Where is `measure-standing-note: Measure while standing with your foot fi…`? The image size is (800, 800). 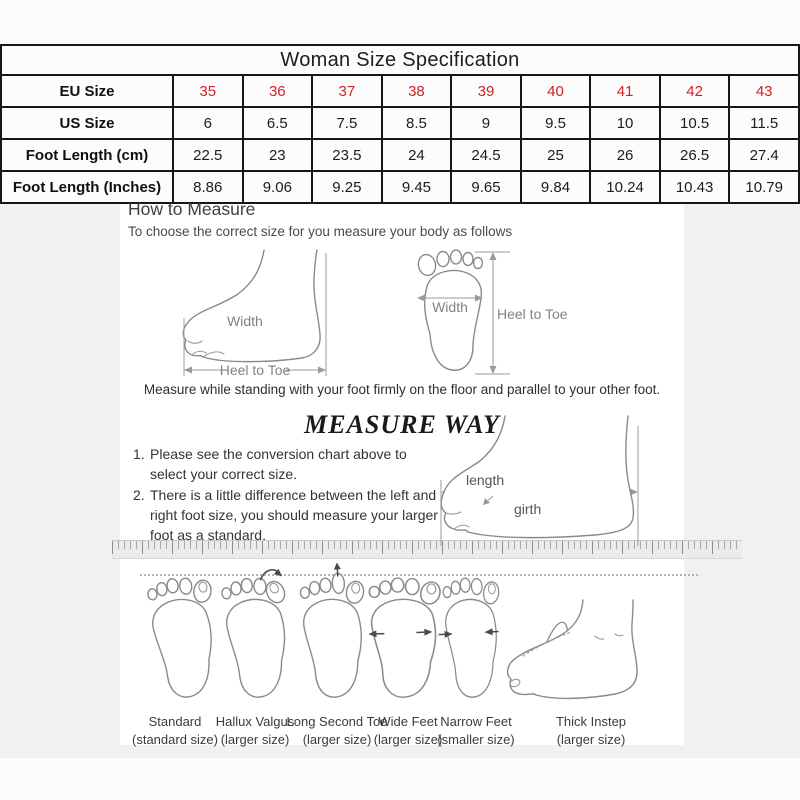
measure-standing-note: Measure while standing with your foot fi… is located at coordinates (402, 389).